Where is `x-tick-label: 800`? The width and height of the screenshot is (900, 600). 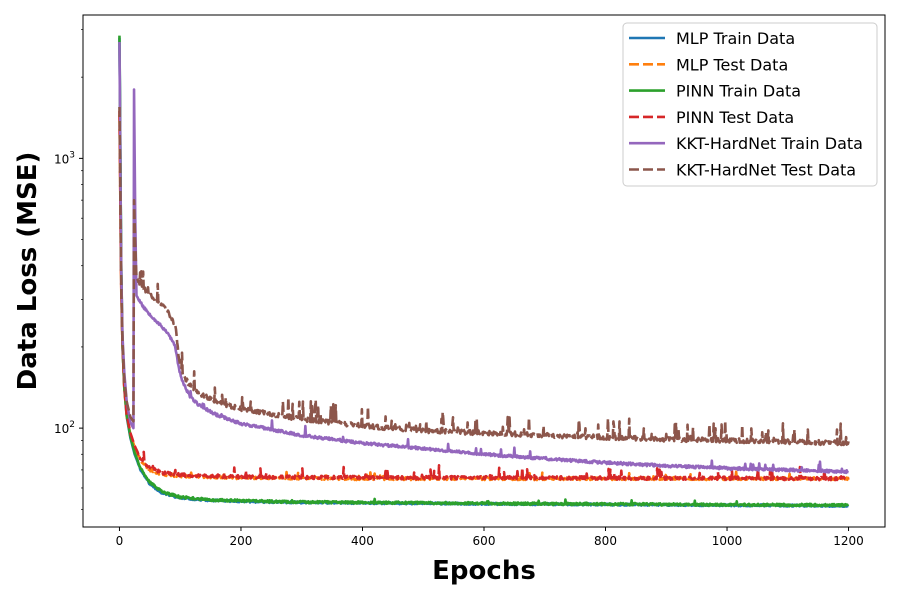 x-tick-label: 800 is located at coordinates (605, 541).